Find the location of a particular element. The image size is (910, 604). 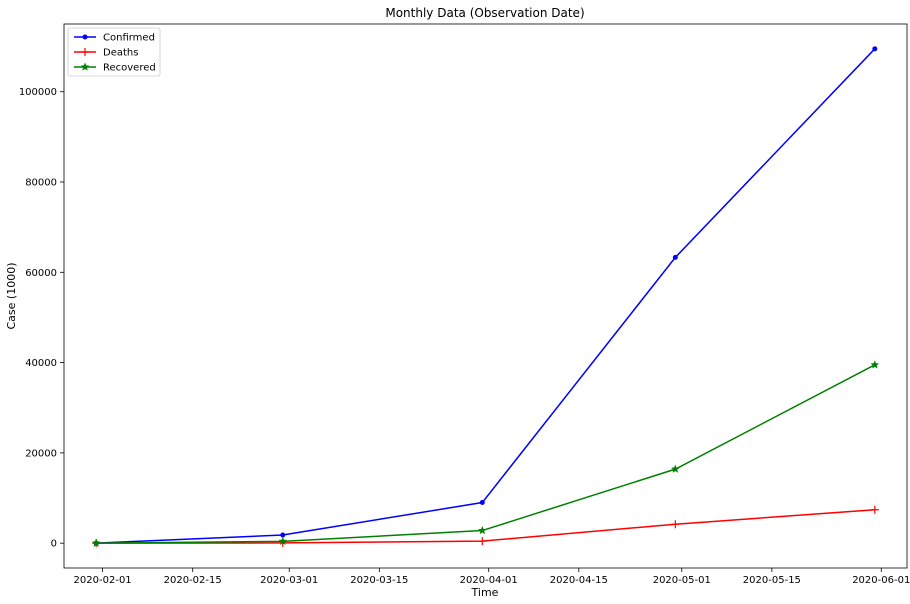

x-tick-label: 2020-06-01 is located at coordinates (881, 580).